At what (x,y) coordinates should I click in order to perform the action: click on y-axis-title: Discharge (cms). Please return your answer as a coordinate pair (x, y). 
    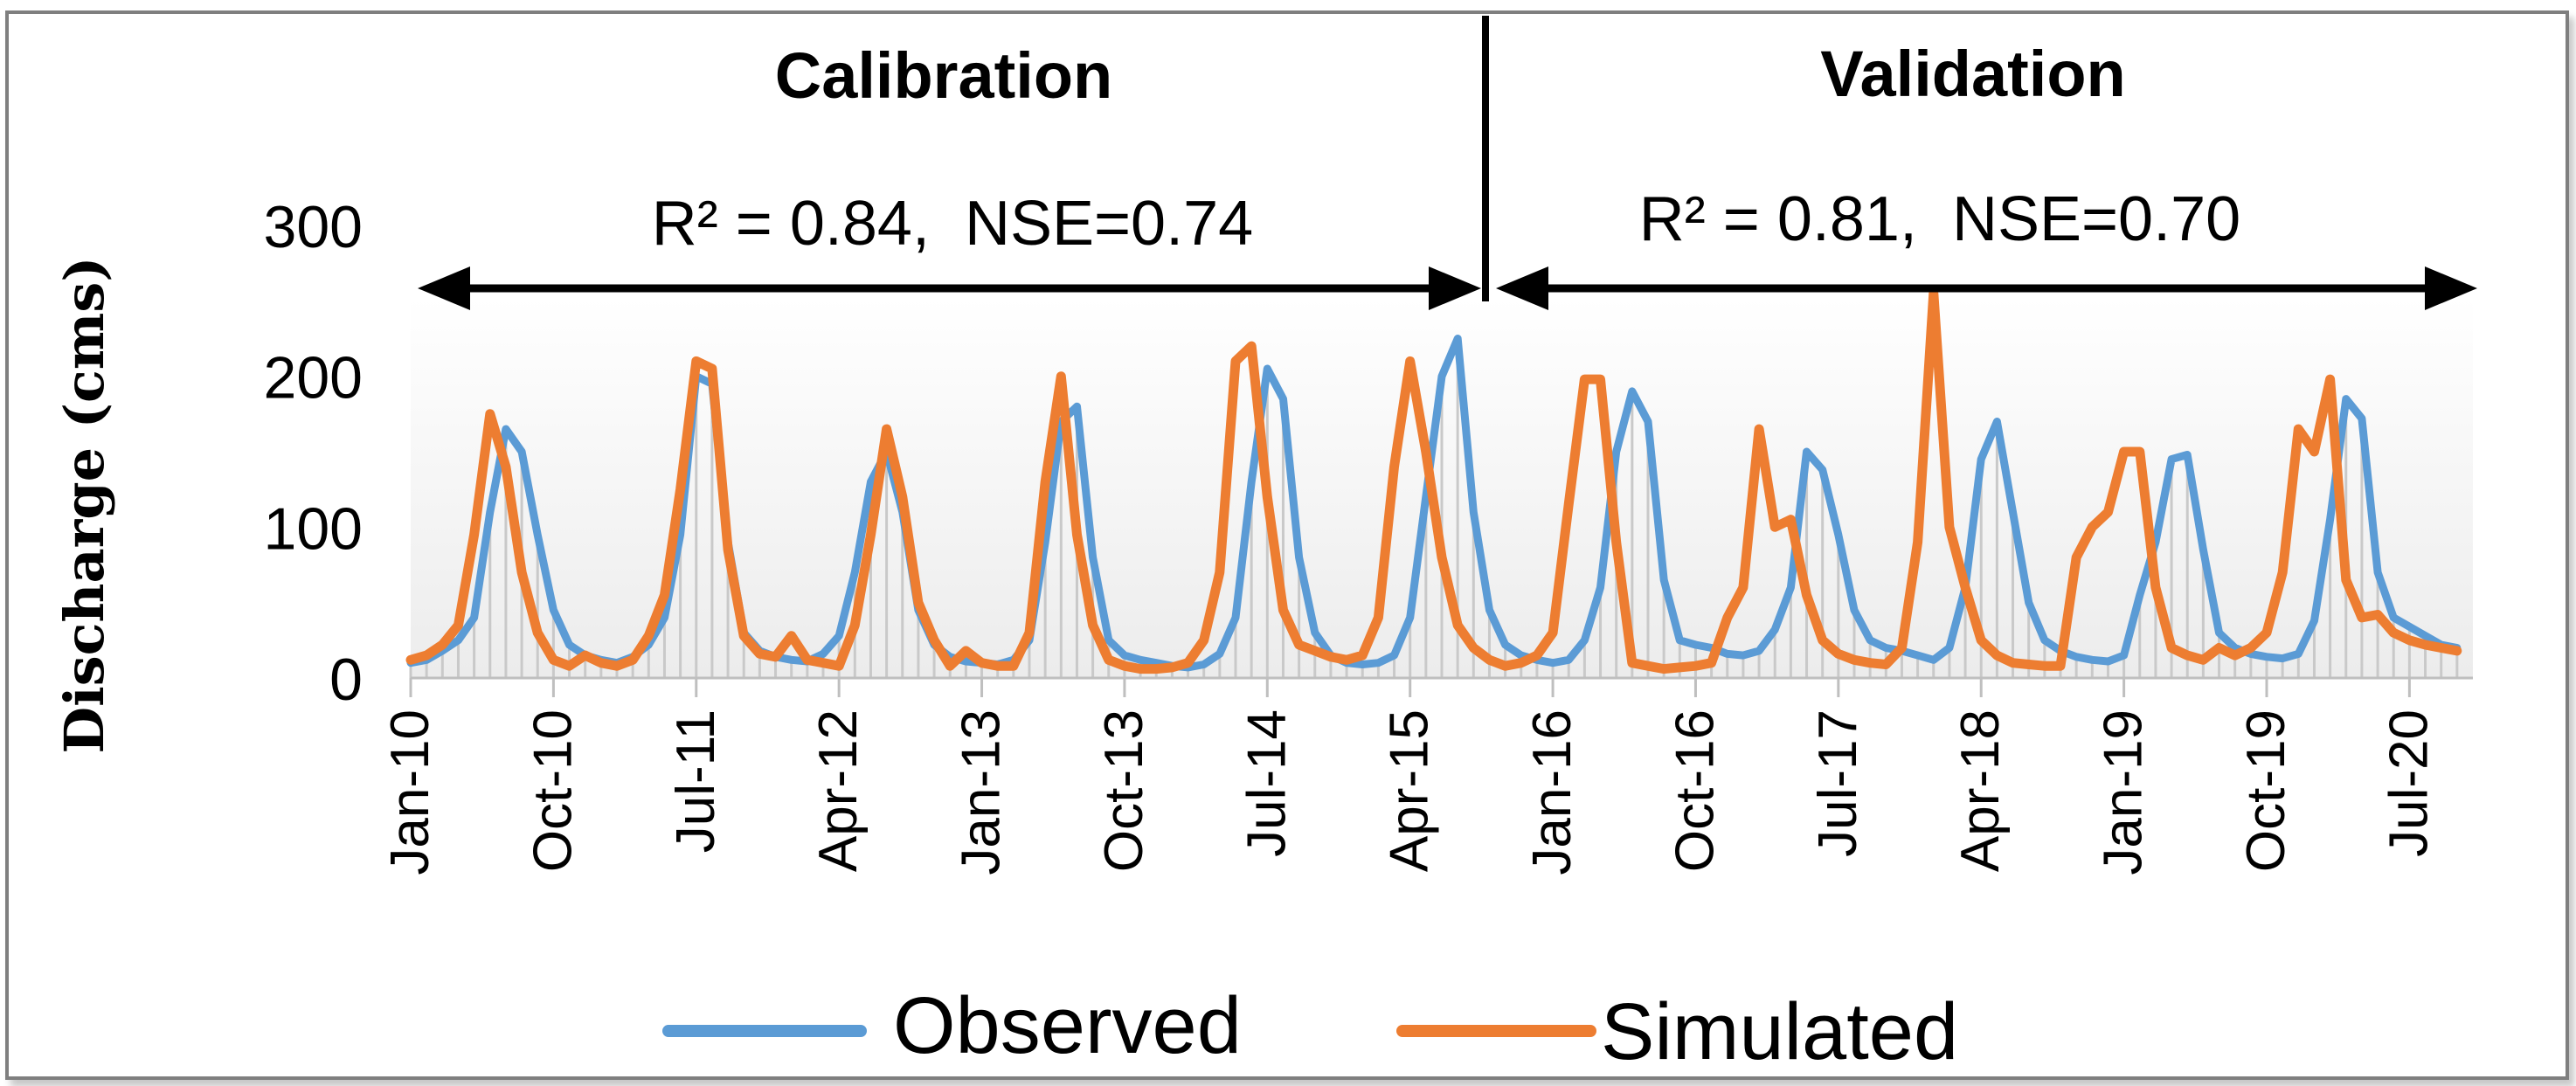
    Looking at the image, I should click on (84, 504).